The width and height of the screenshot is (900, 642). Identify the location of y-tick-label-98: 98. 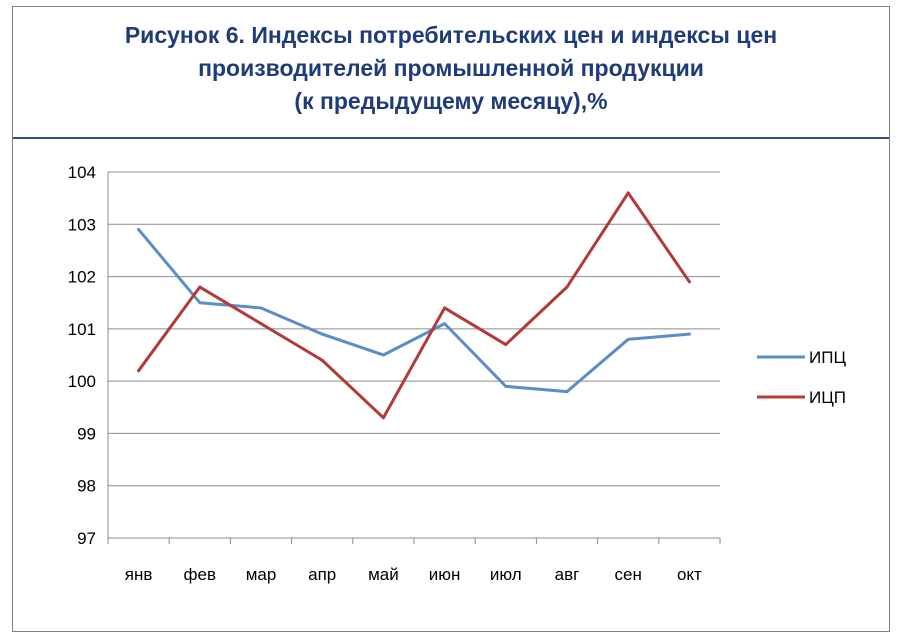
(86, 486).